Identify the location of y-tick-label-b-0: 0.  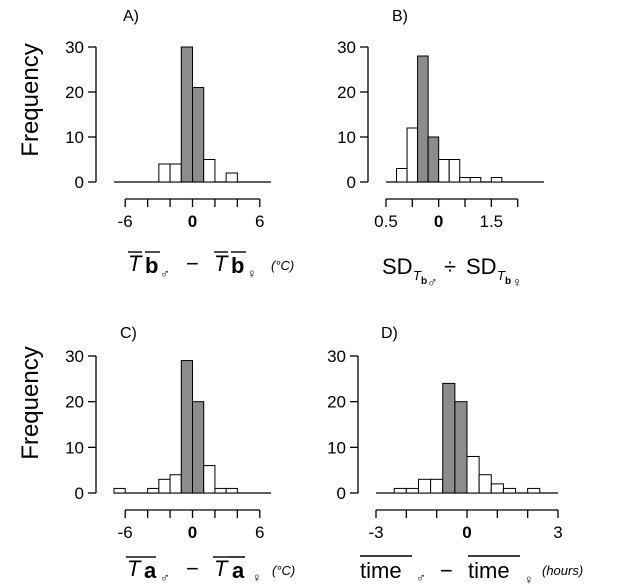
(351, 182).